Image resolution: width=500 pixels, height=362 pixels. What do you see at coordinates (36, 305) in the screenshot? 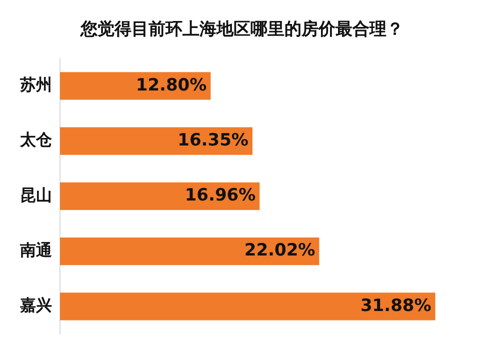
I see `y-tick-label: 嘉兴` at bounding box center [36, 305].